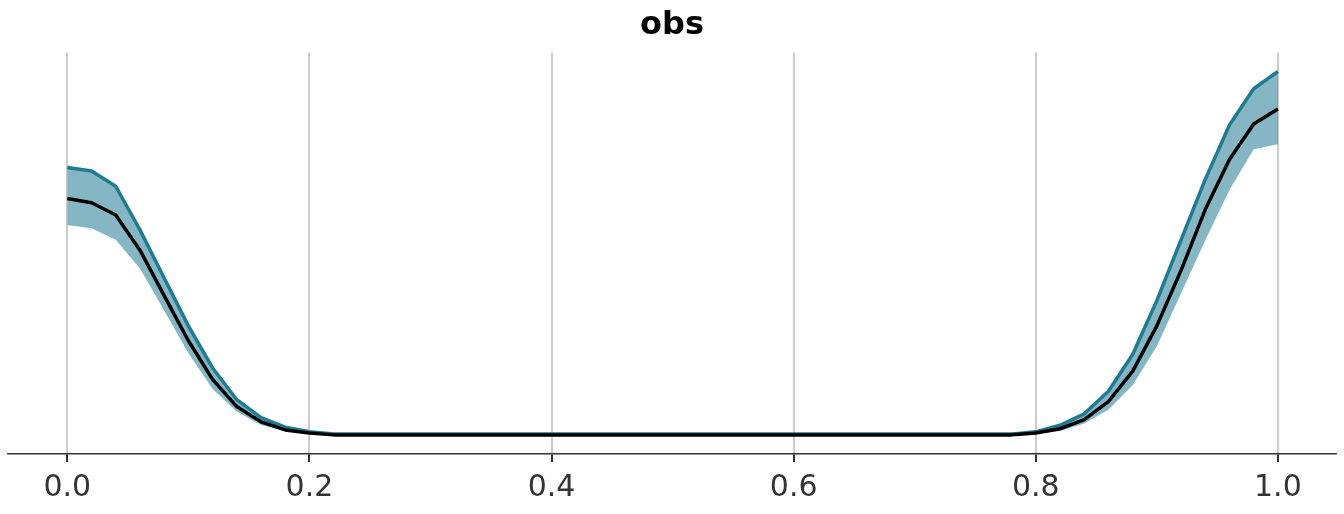  What do you see at coordinates (672, 22) in the screenshot?
I see `chart-title: obs` at bounding box center [672, 22].